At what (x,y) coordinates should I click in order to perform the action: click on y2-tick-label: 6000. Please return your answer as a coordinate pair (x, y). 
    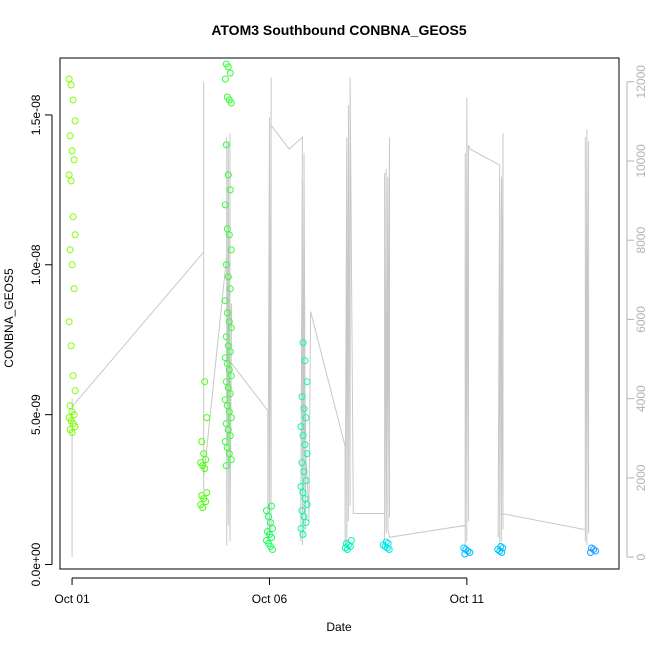
    Looking at the image, I should click on (641, 319).